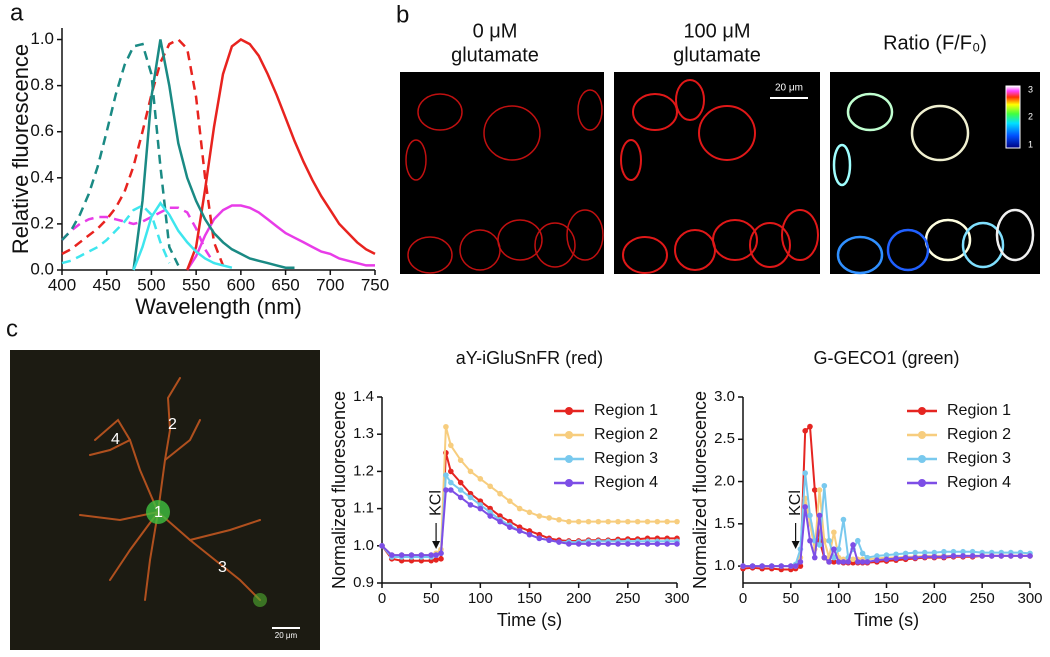 The height and width of the screenshot is (657, 1050). Describe the element at coordinates (285, 284) in the screenshot. I see `x-tick-label: 650` at that location.